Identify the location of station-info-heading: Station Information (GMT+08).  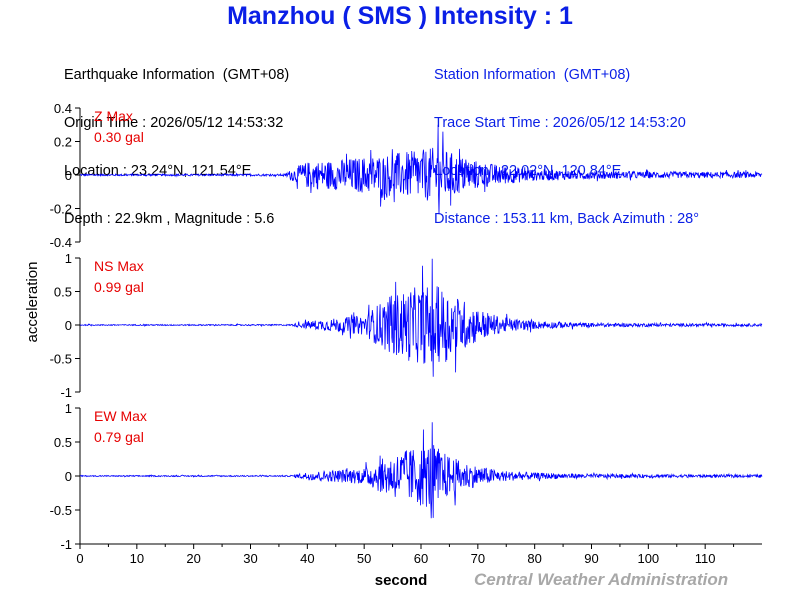
(532, 75).